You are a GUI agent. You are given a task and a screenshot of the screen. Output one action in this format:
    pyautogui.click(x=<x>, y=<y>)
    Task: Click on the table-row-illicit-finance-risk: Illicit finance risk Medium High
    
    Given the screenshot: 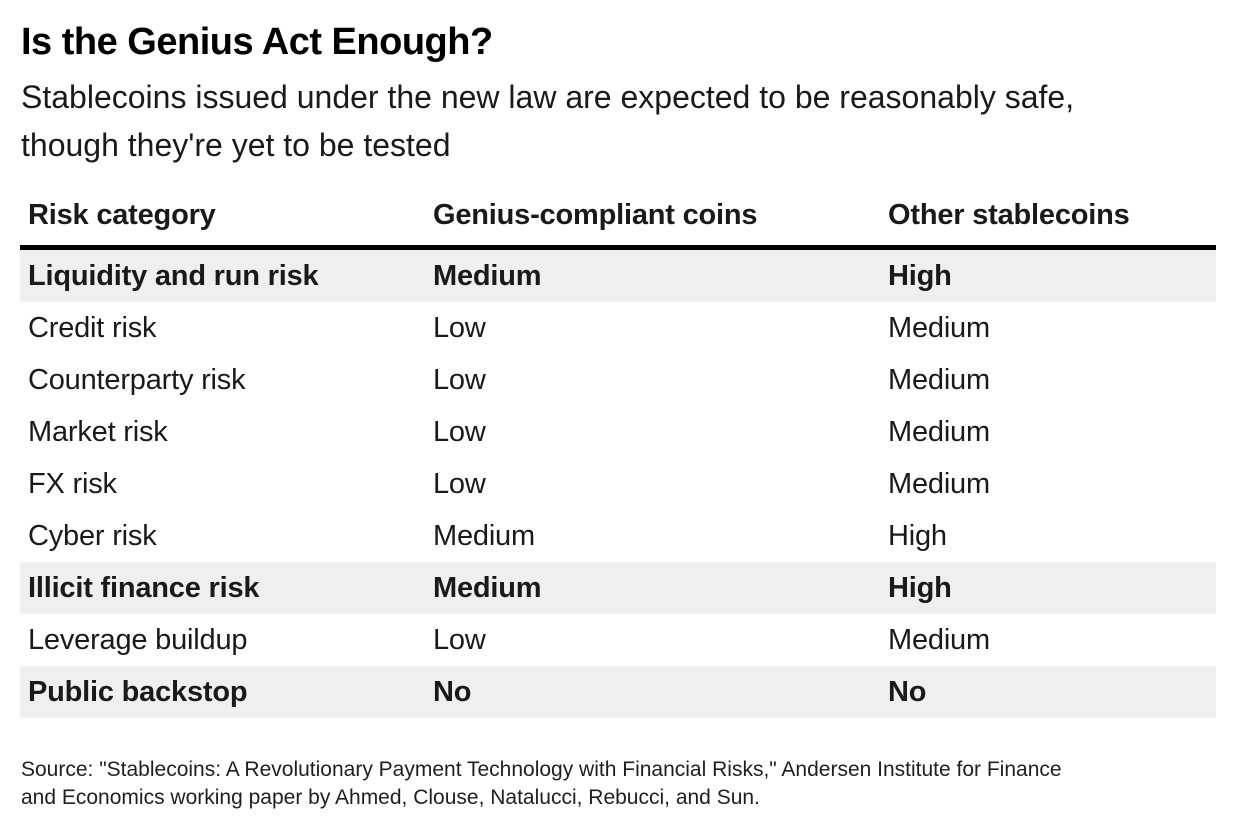 What is the action you would take?
    pyautogui.click(x=618, y=588)
    